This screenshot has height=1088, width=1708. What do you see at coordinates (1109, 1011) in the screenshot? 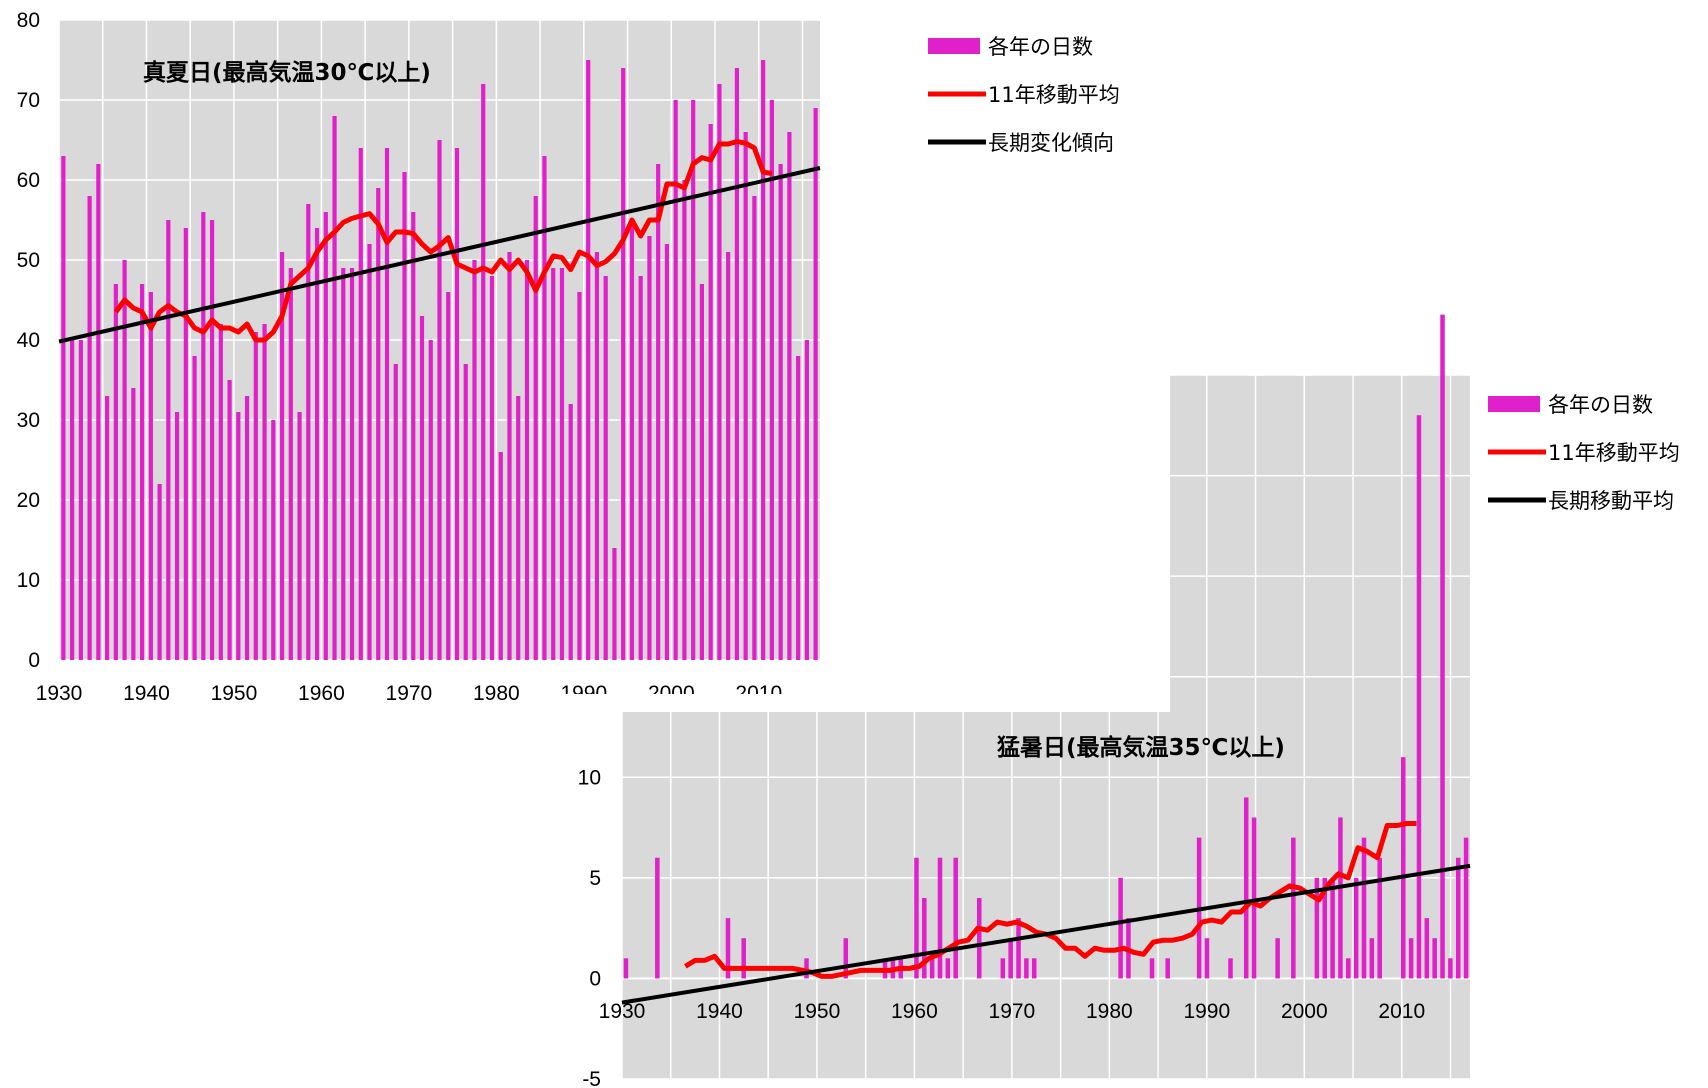
I see `x-tick-label: 1980` at bounding box center [1109, 1011].